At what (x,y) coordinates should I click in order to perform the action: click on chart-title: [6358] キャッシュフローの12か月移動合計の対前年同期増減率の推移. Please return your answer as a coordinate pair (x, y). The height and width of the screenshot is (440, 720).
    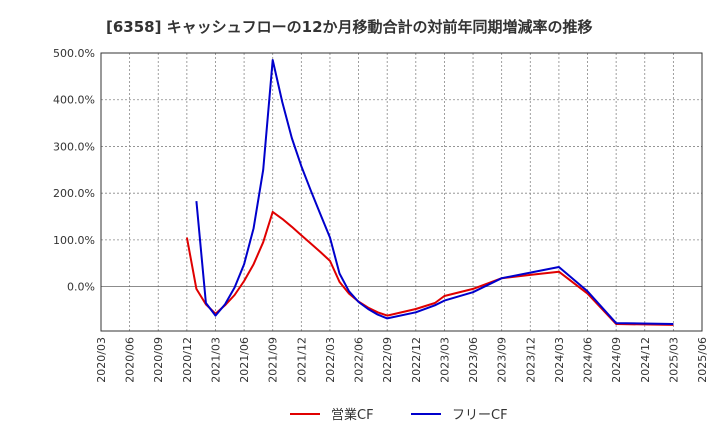
    Looking at the image, I should click on (349, 27).